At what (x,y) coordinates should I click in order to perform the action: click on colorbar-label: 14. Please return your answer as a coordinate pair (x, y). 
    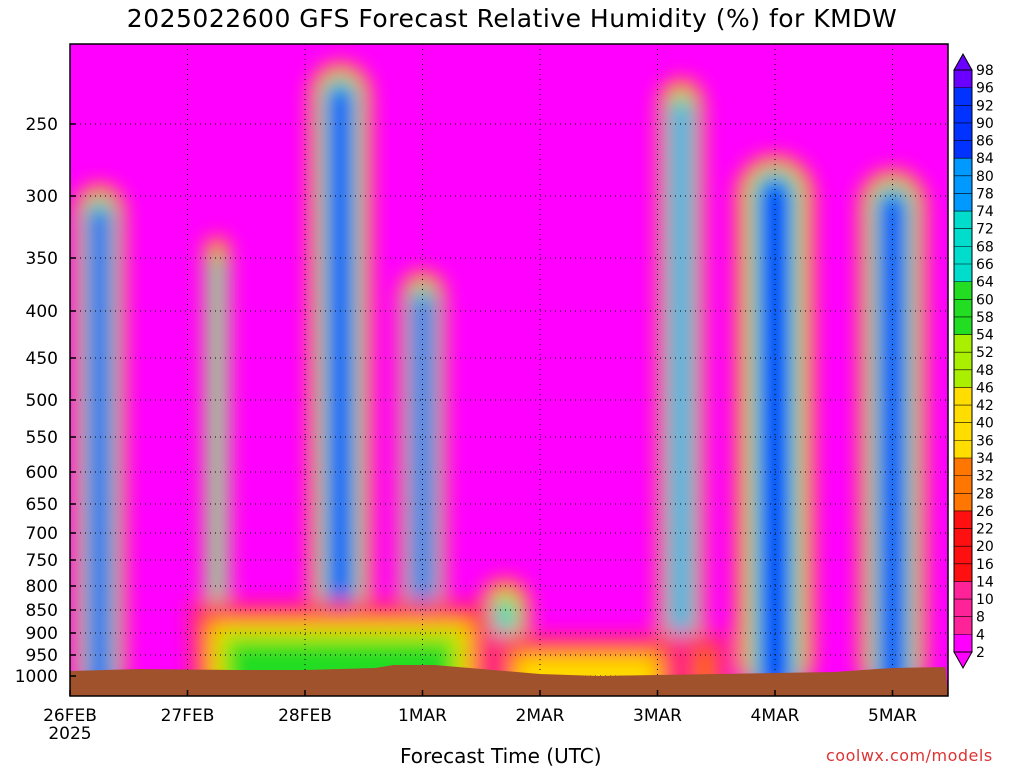
    Looking at the image, I should click on (985, 582).